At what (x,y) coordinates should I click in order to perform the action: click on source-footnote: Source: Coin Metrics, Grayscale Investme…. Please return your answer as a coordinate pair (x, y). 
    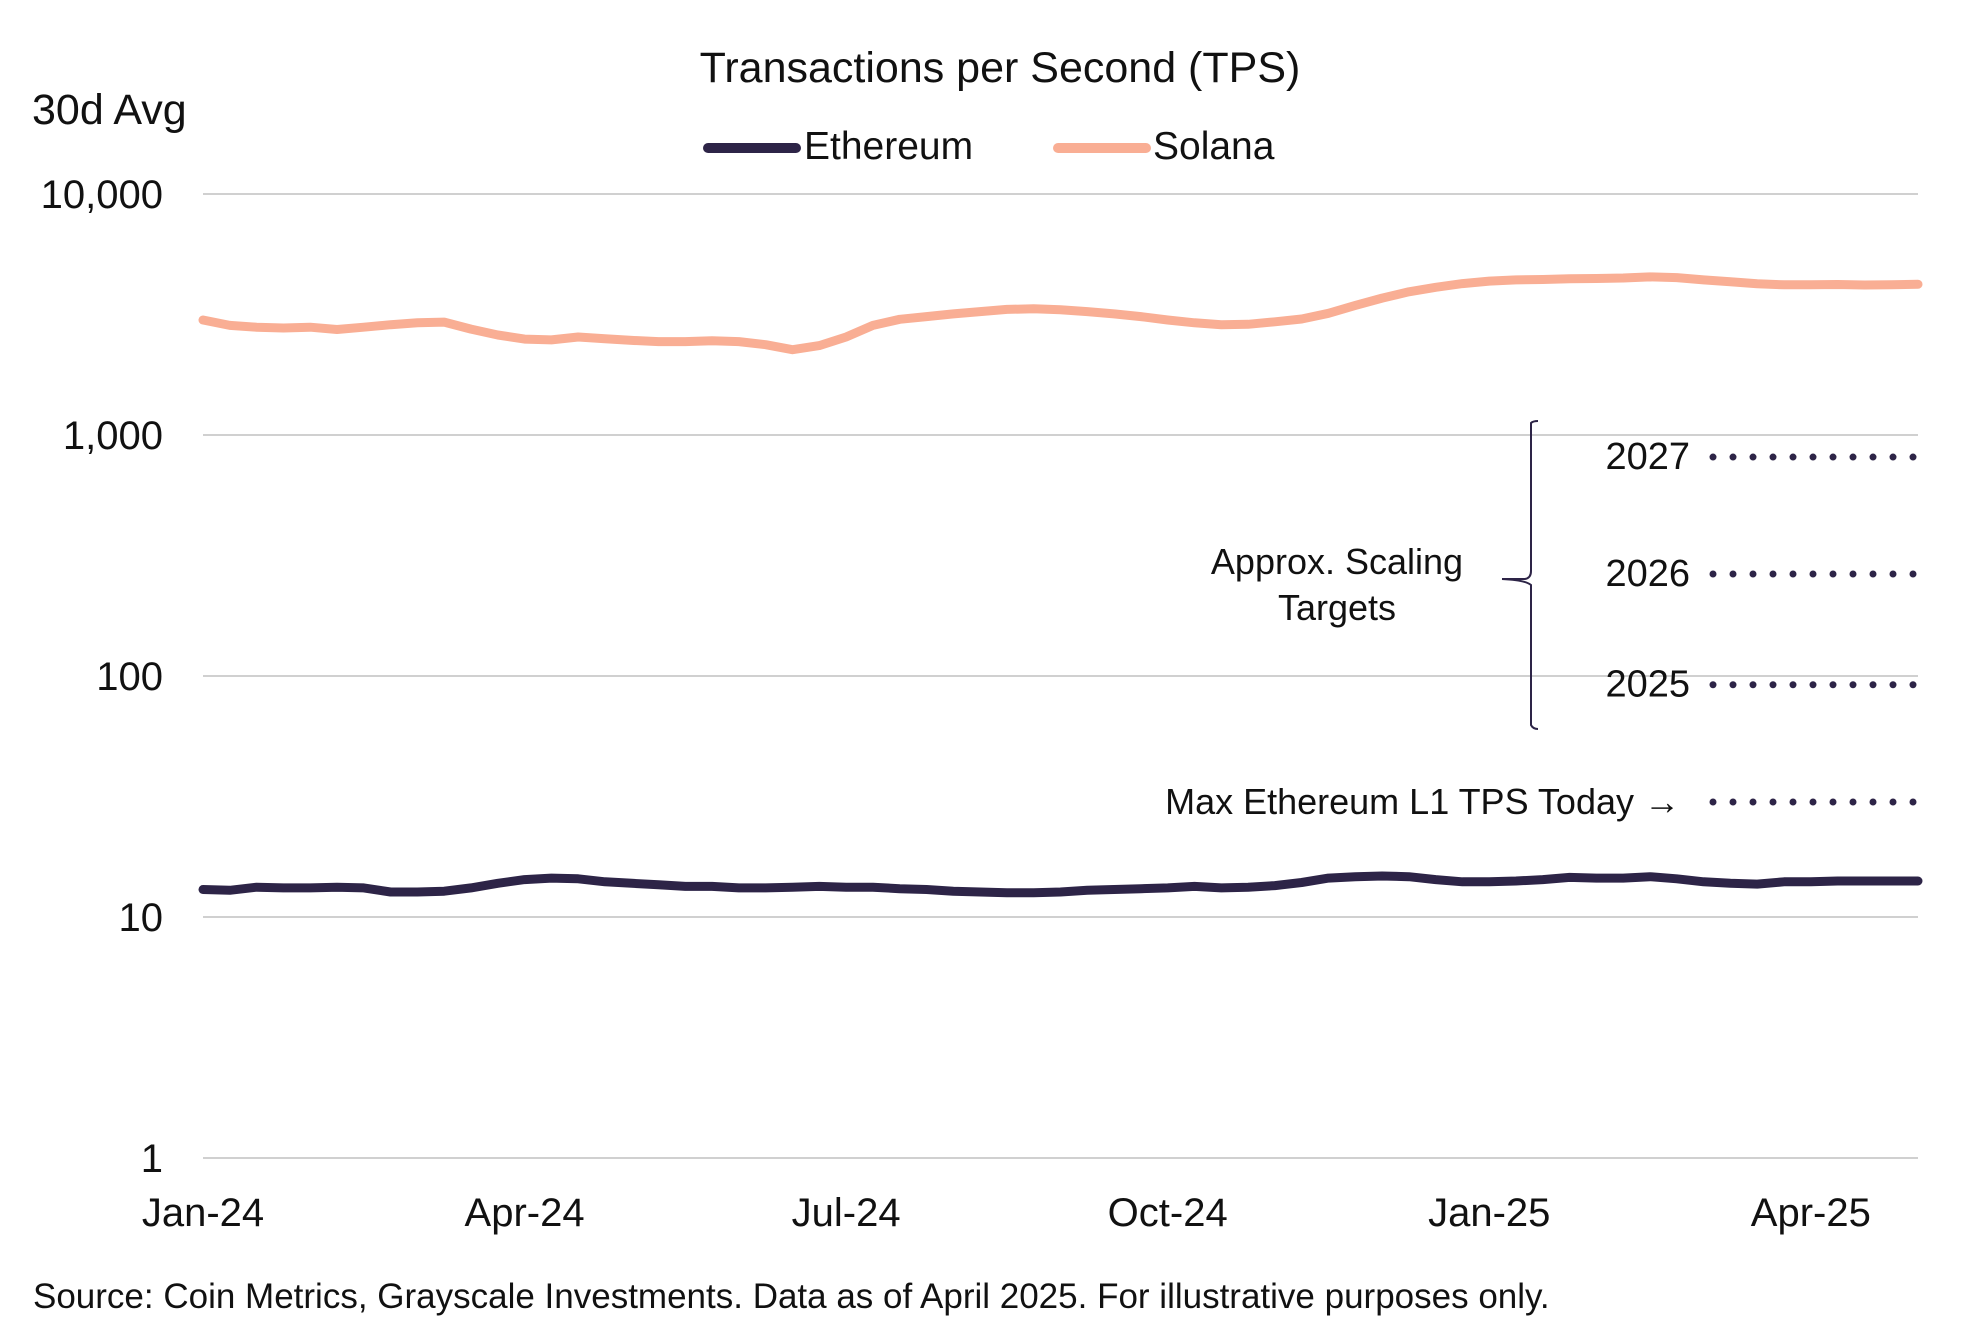
    Looking at the image, I should click on (791, 1296).